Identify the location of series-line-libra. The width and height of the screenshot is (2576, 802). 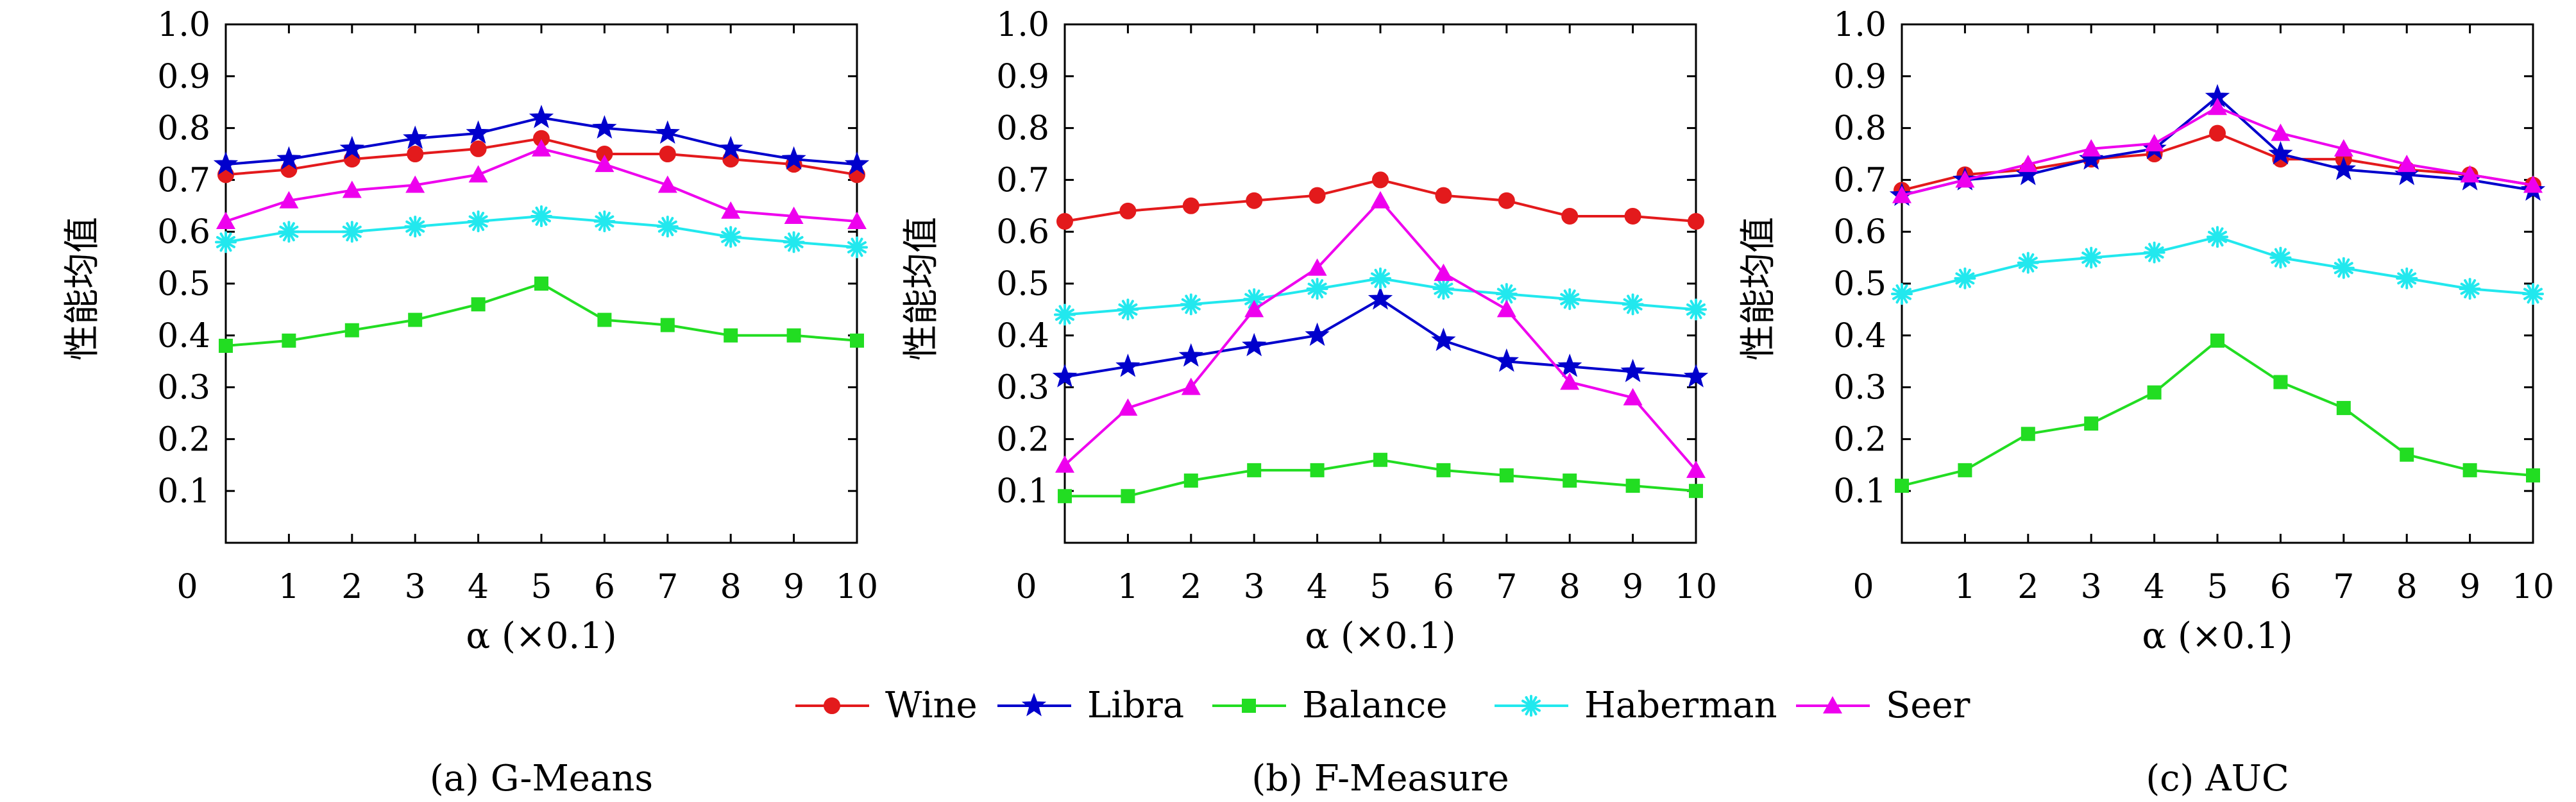
(1380, 338).